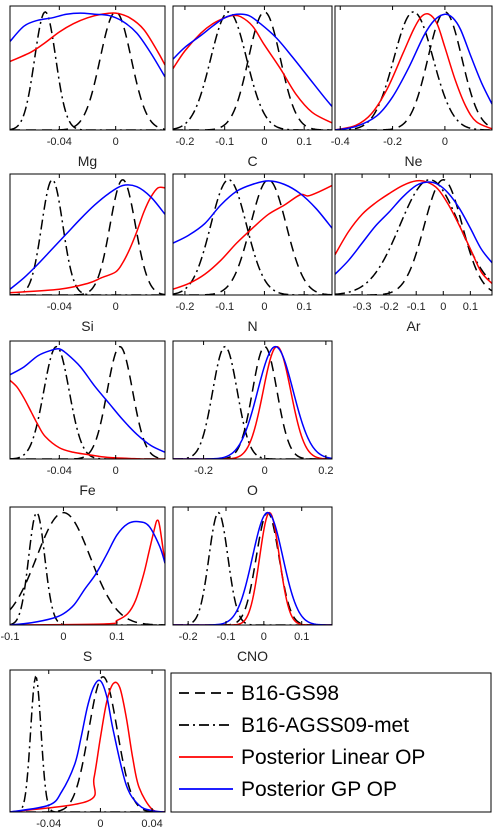 The image size is (498, 837). I want to click on panel-mg: -0.04 0 Mg, so click(87, 87).